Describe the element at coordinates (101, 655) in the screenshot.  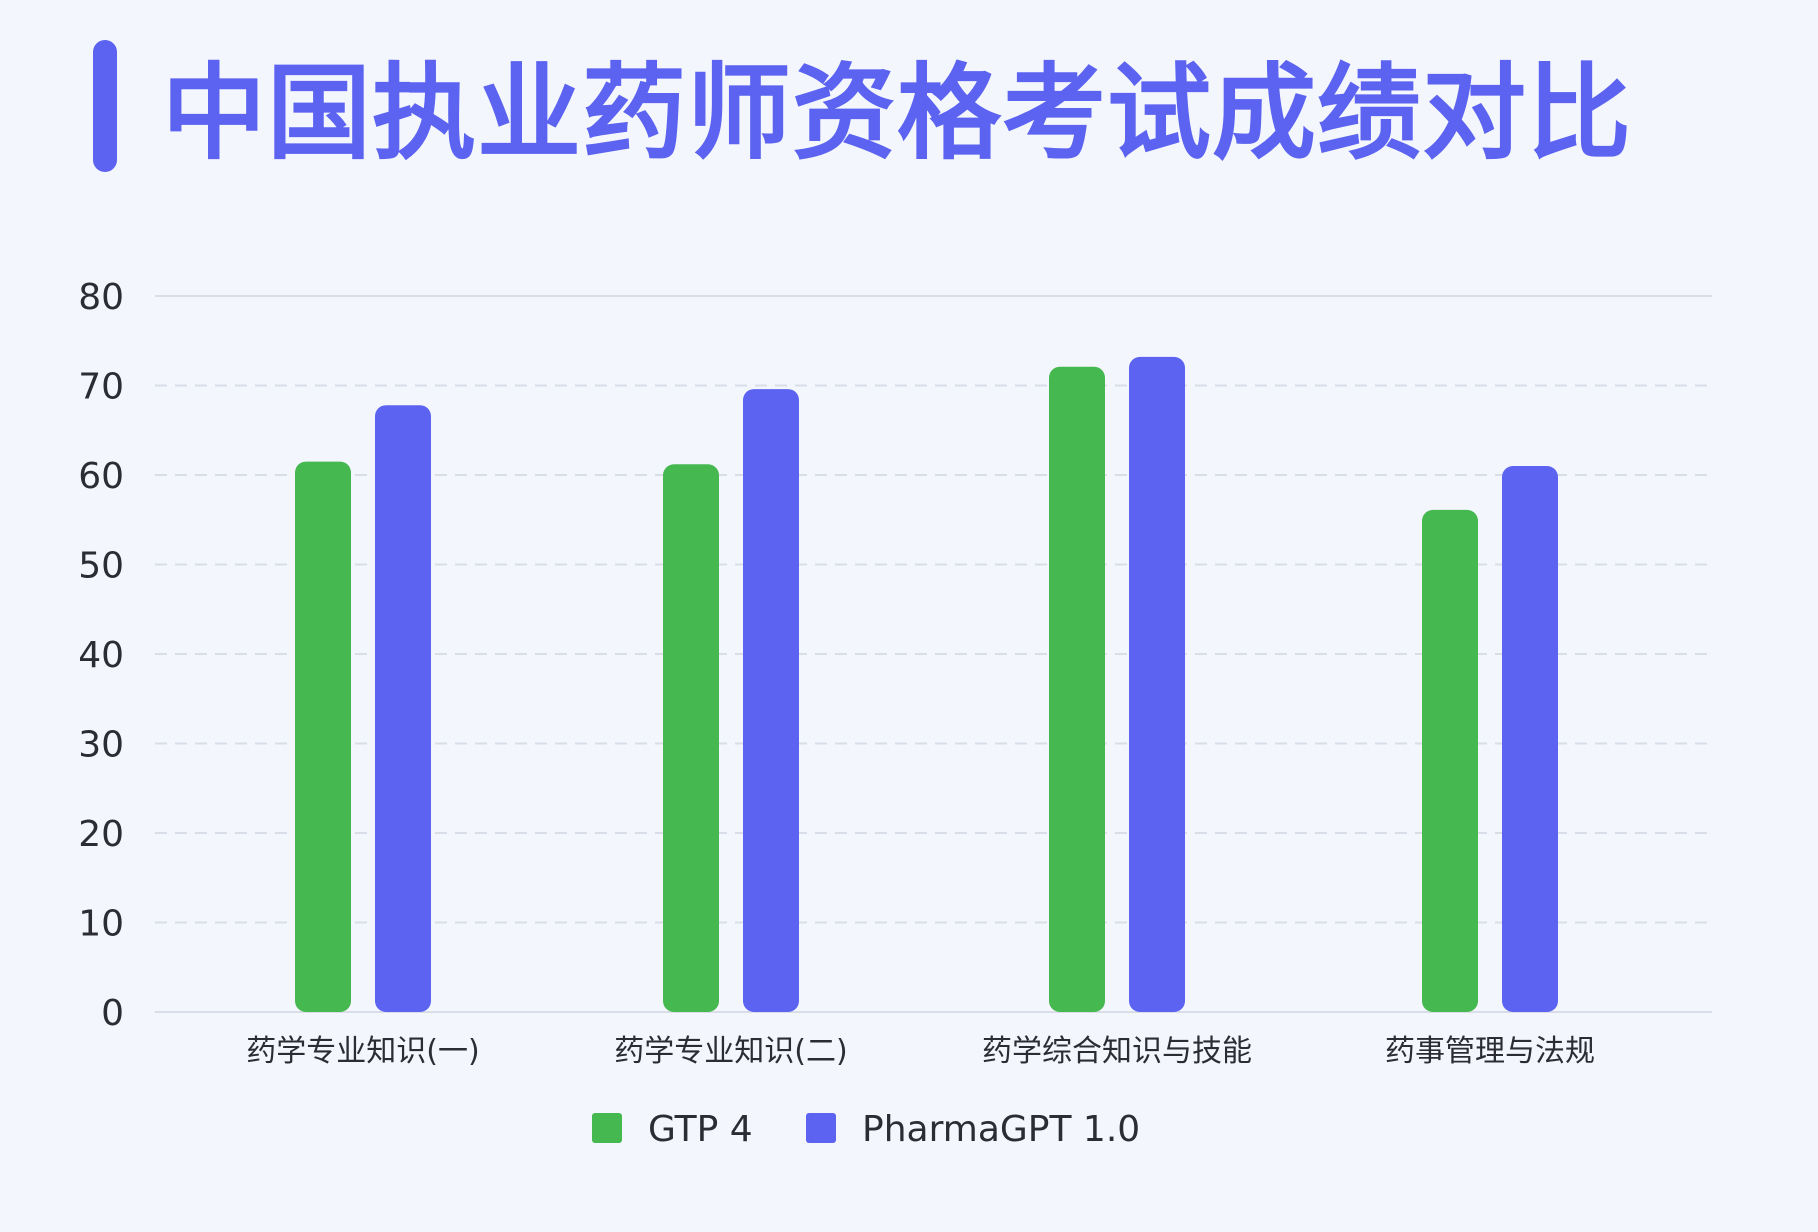
I see `y-tick-label: 40` at that location.